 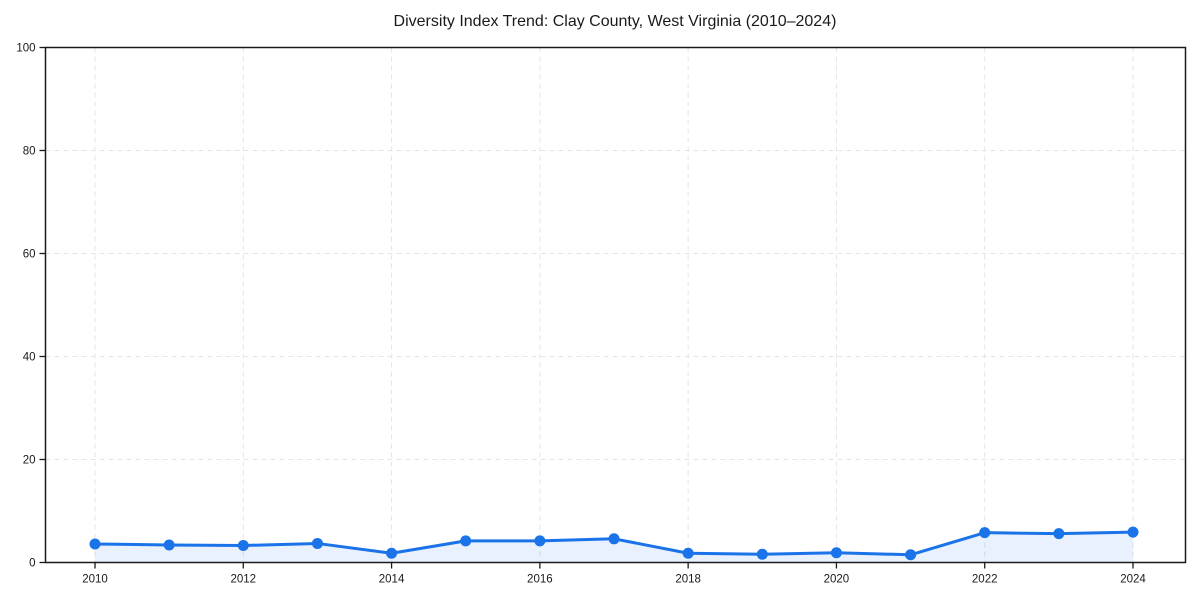 What do you see at coordinates (243, 580) in the screenshot?
I see `x-tick-label: 2012` at bounding box center [243, 580].